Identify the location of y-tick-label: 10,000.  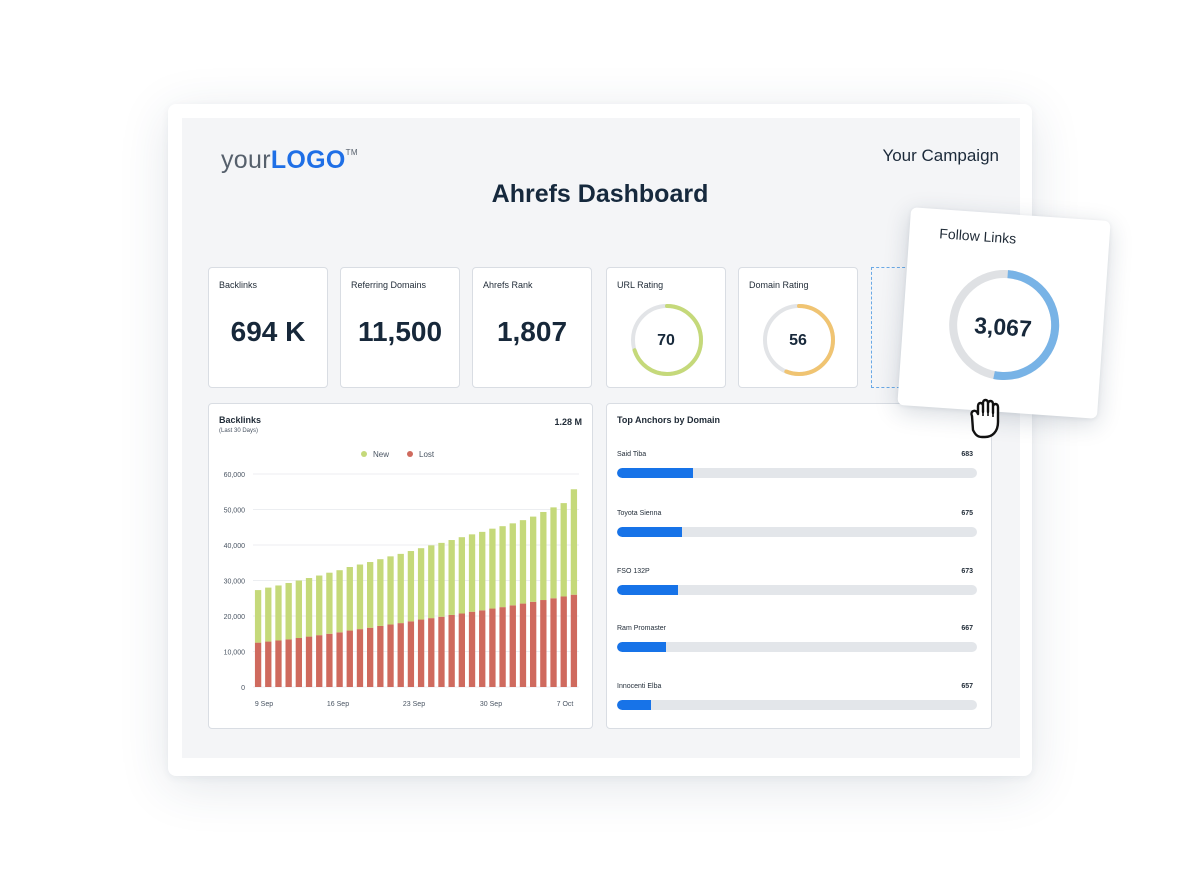
(235, 653).